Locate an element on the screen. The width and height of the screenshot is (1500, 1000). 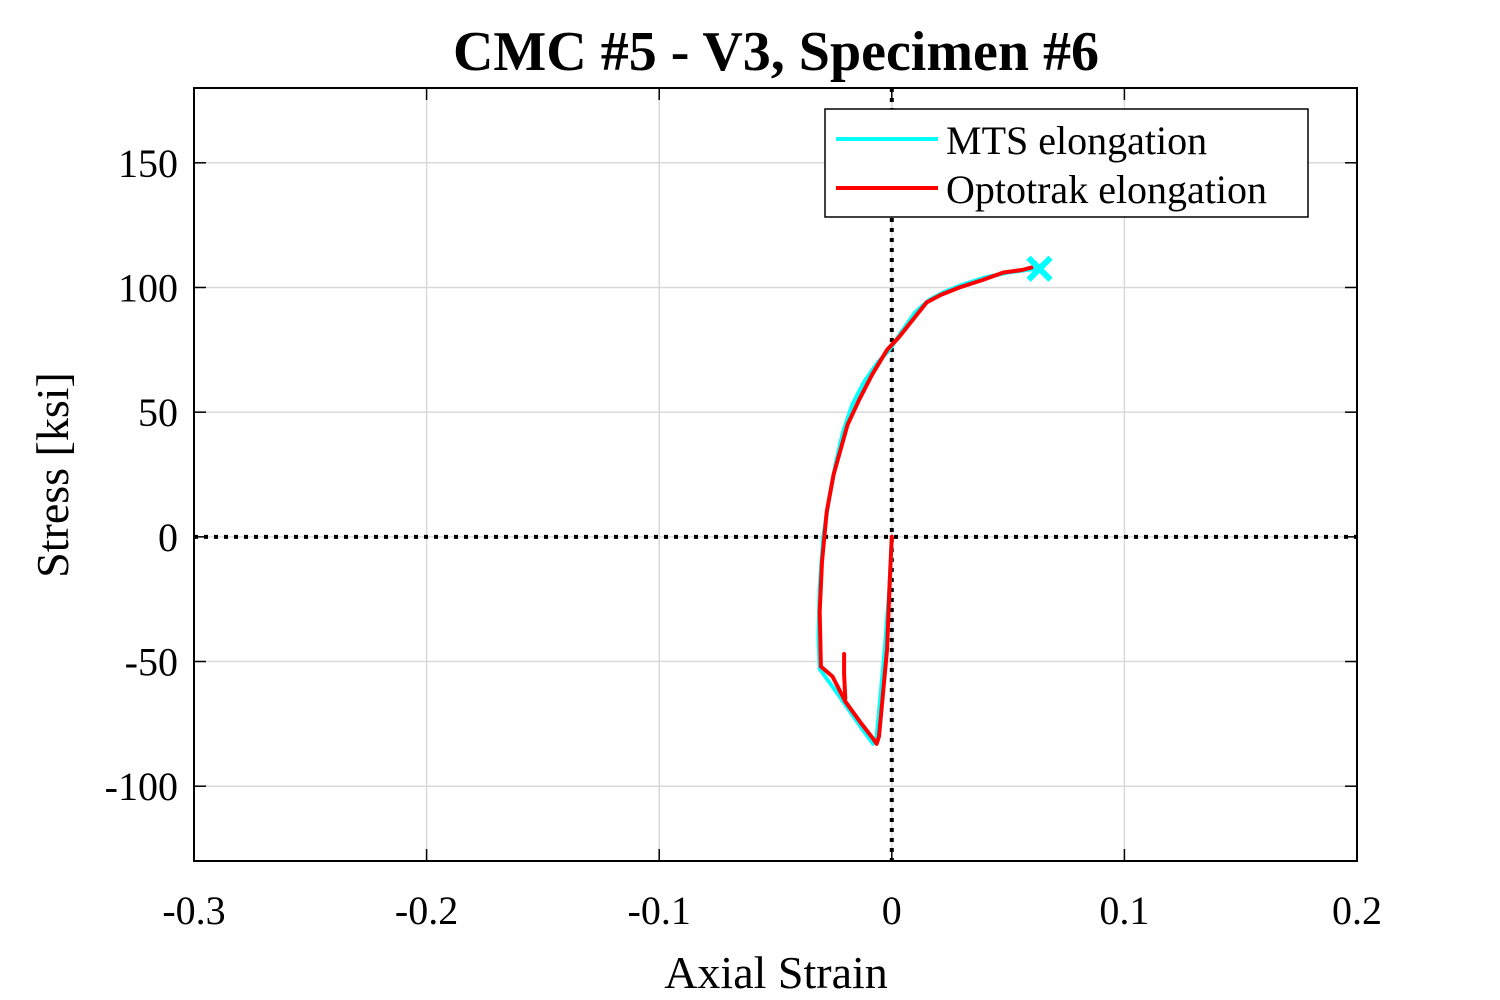
x-tick-label: -0.3 is located at coordinates (193, 910).